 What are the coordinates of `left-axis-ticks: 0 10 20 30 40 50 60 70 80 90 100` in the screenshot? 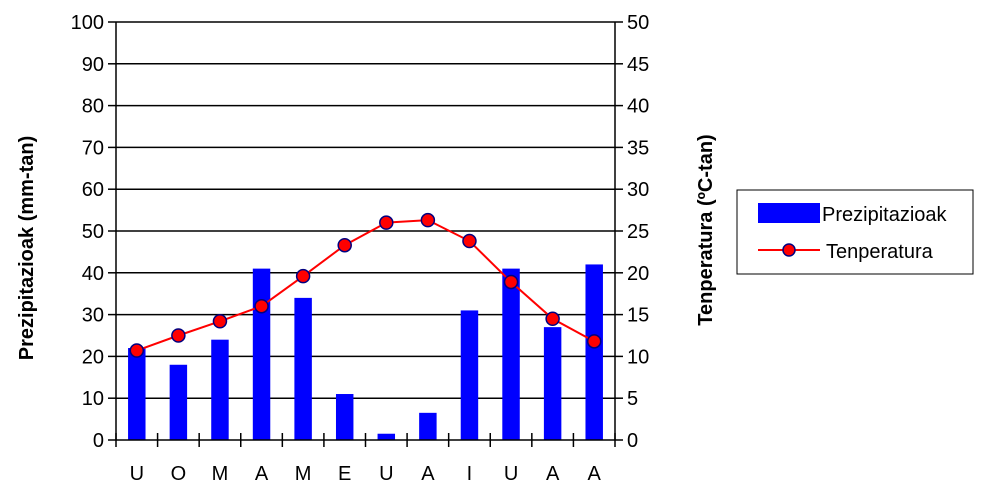 It's located at (93, 232).